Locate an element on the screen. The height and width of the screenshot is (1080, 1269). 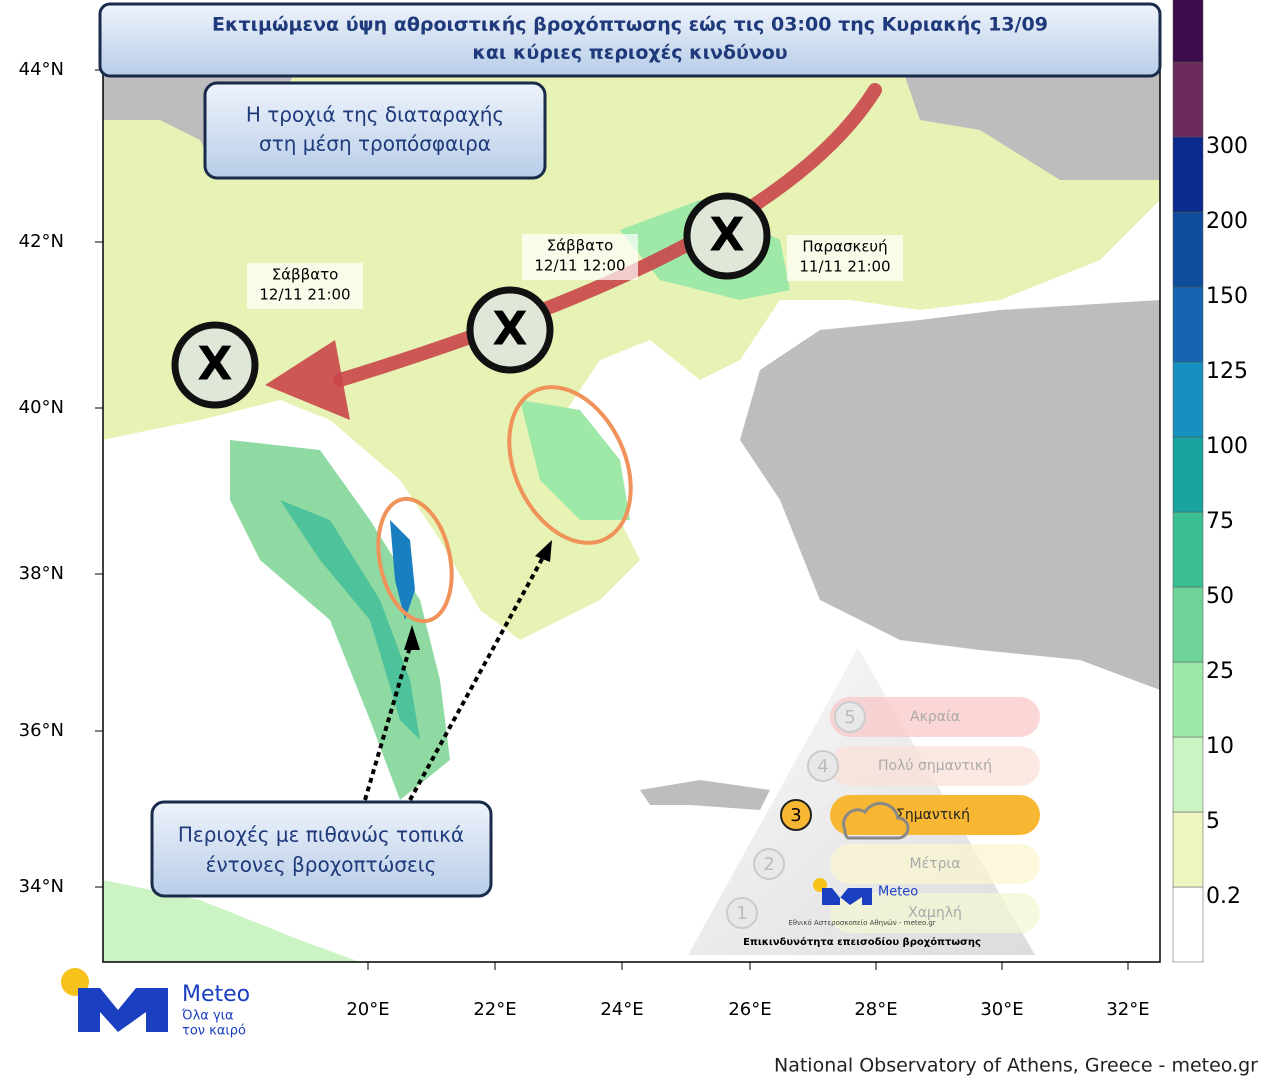
lat-label: 38°N is located at coordinates (41, 573).